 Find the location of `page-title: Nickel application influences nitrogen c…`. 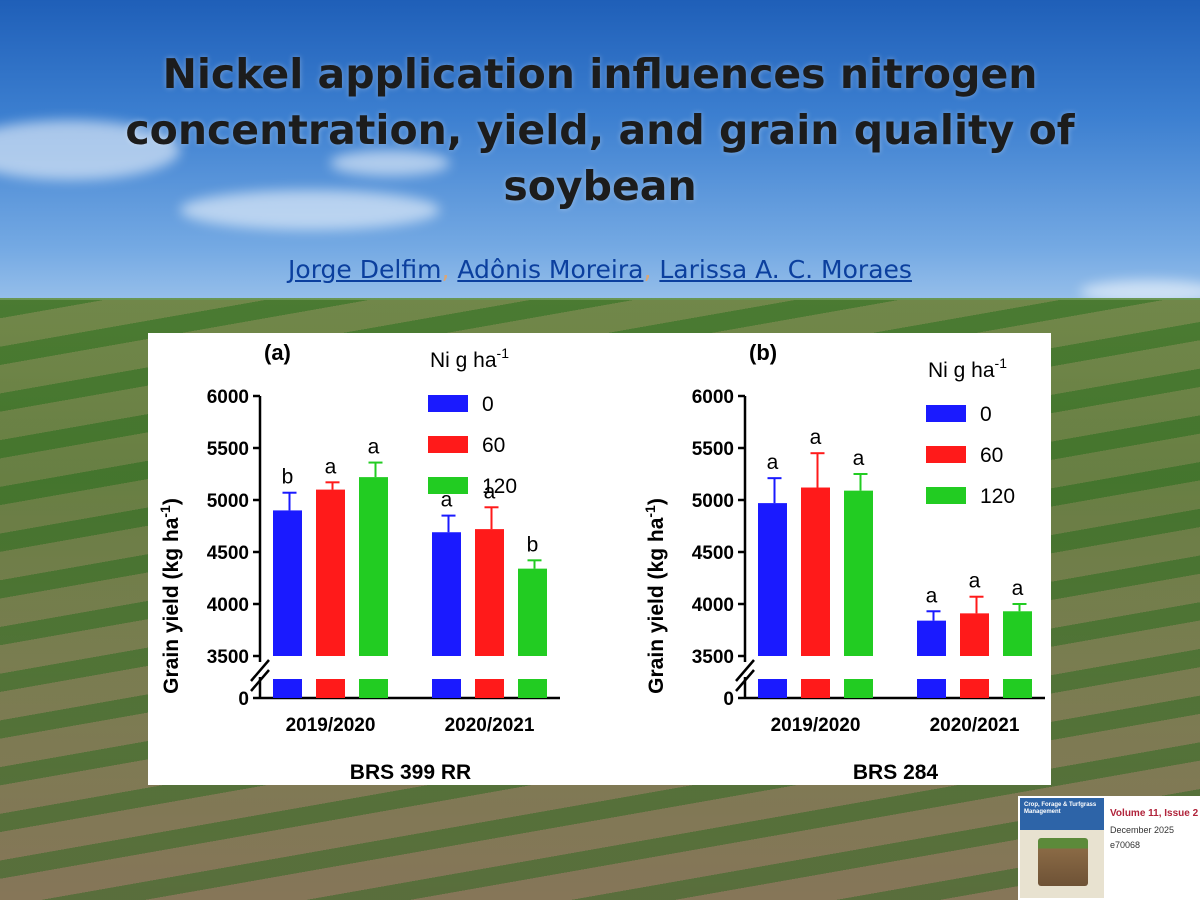

page-title: Nickel application influences nitrogen c… is located at coordinates (600, 130).